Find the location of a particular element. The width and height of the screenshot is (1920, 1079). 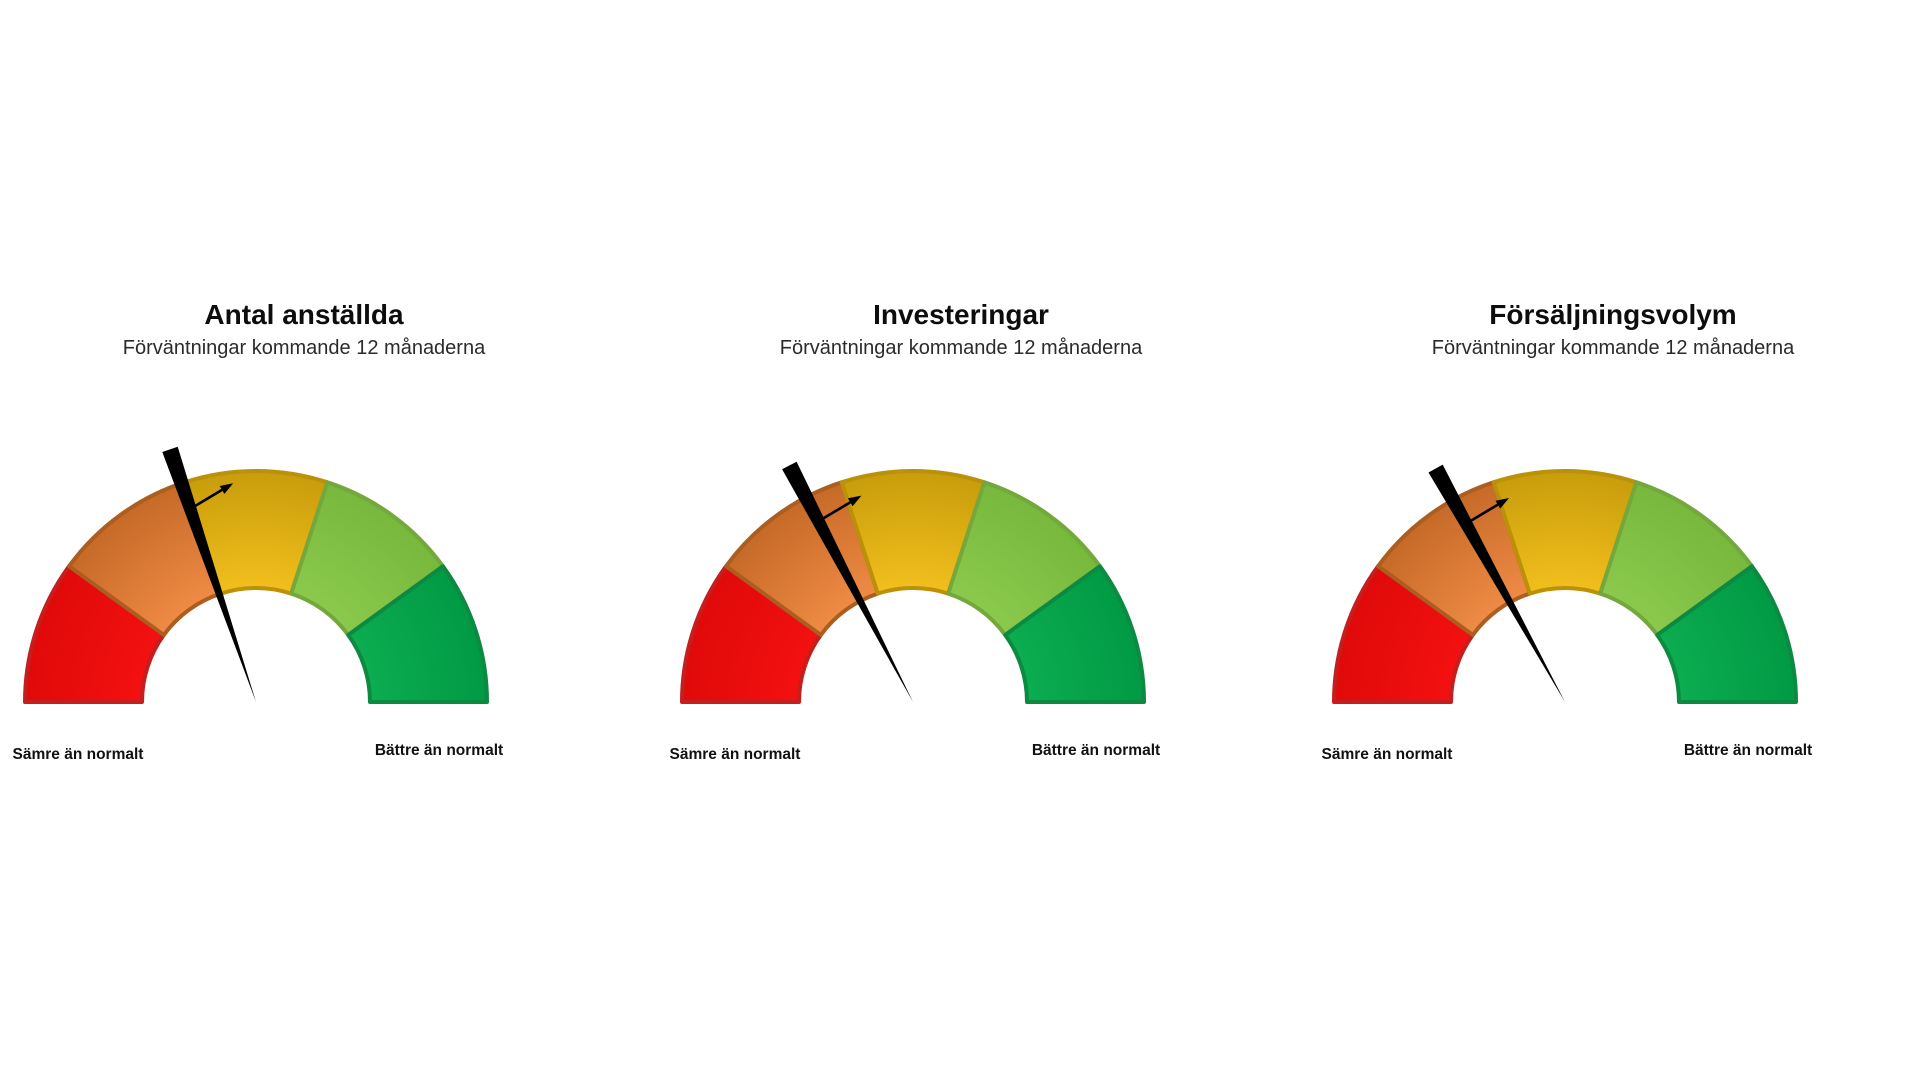

gauge-title: Försäljningsvolym is located at coordinates (1613, 314).